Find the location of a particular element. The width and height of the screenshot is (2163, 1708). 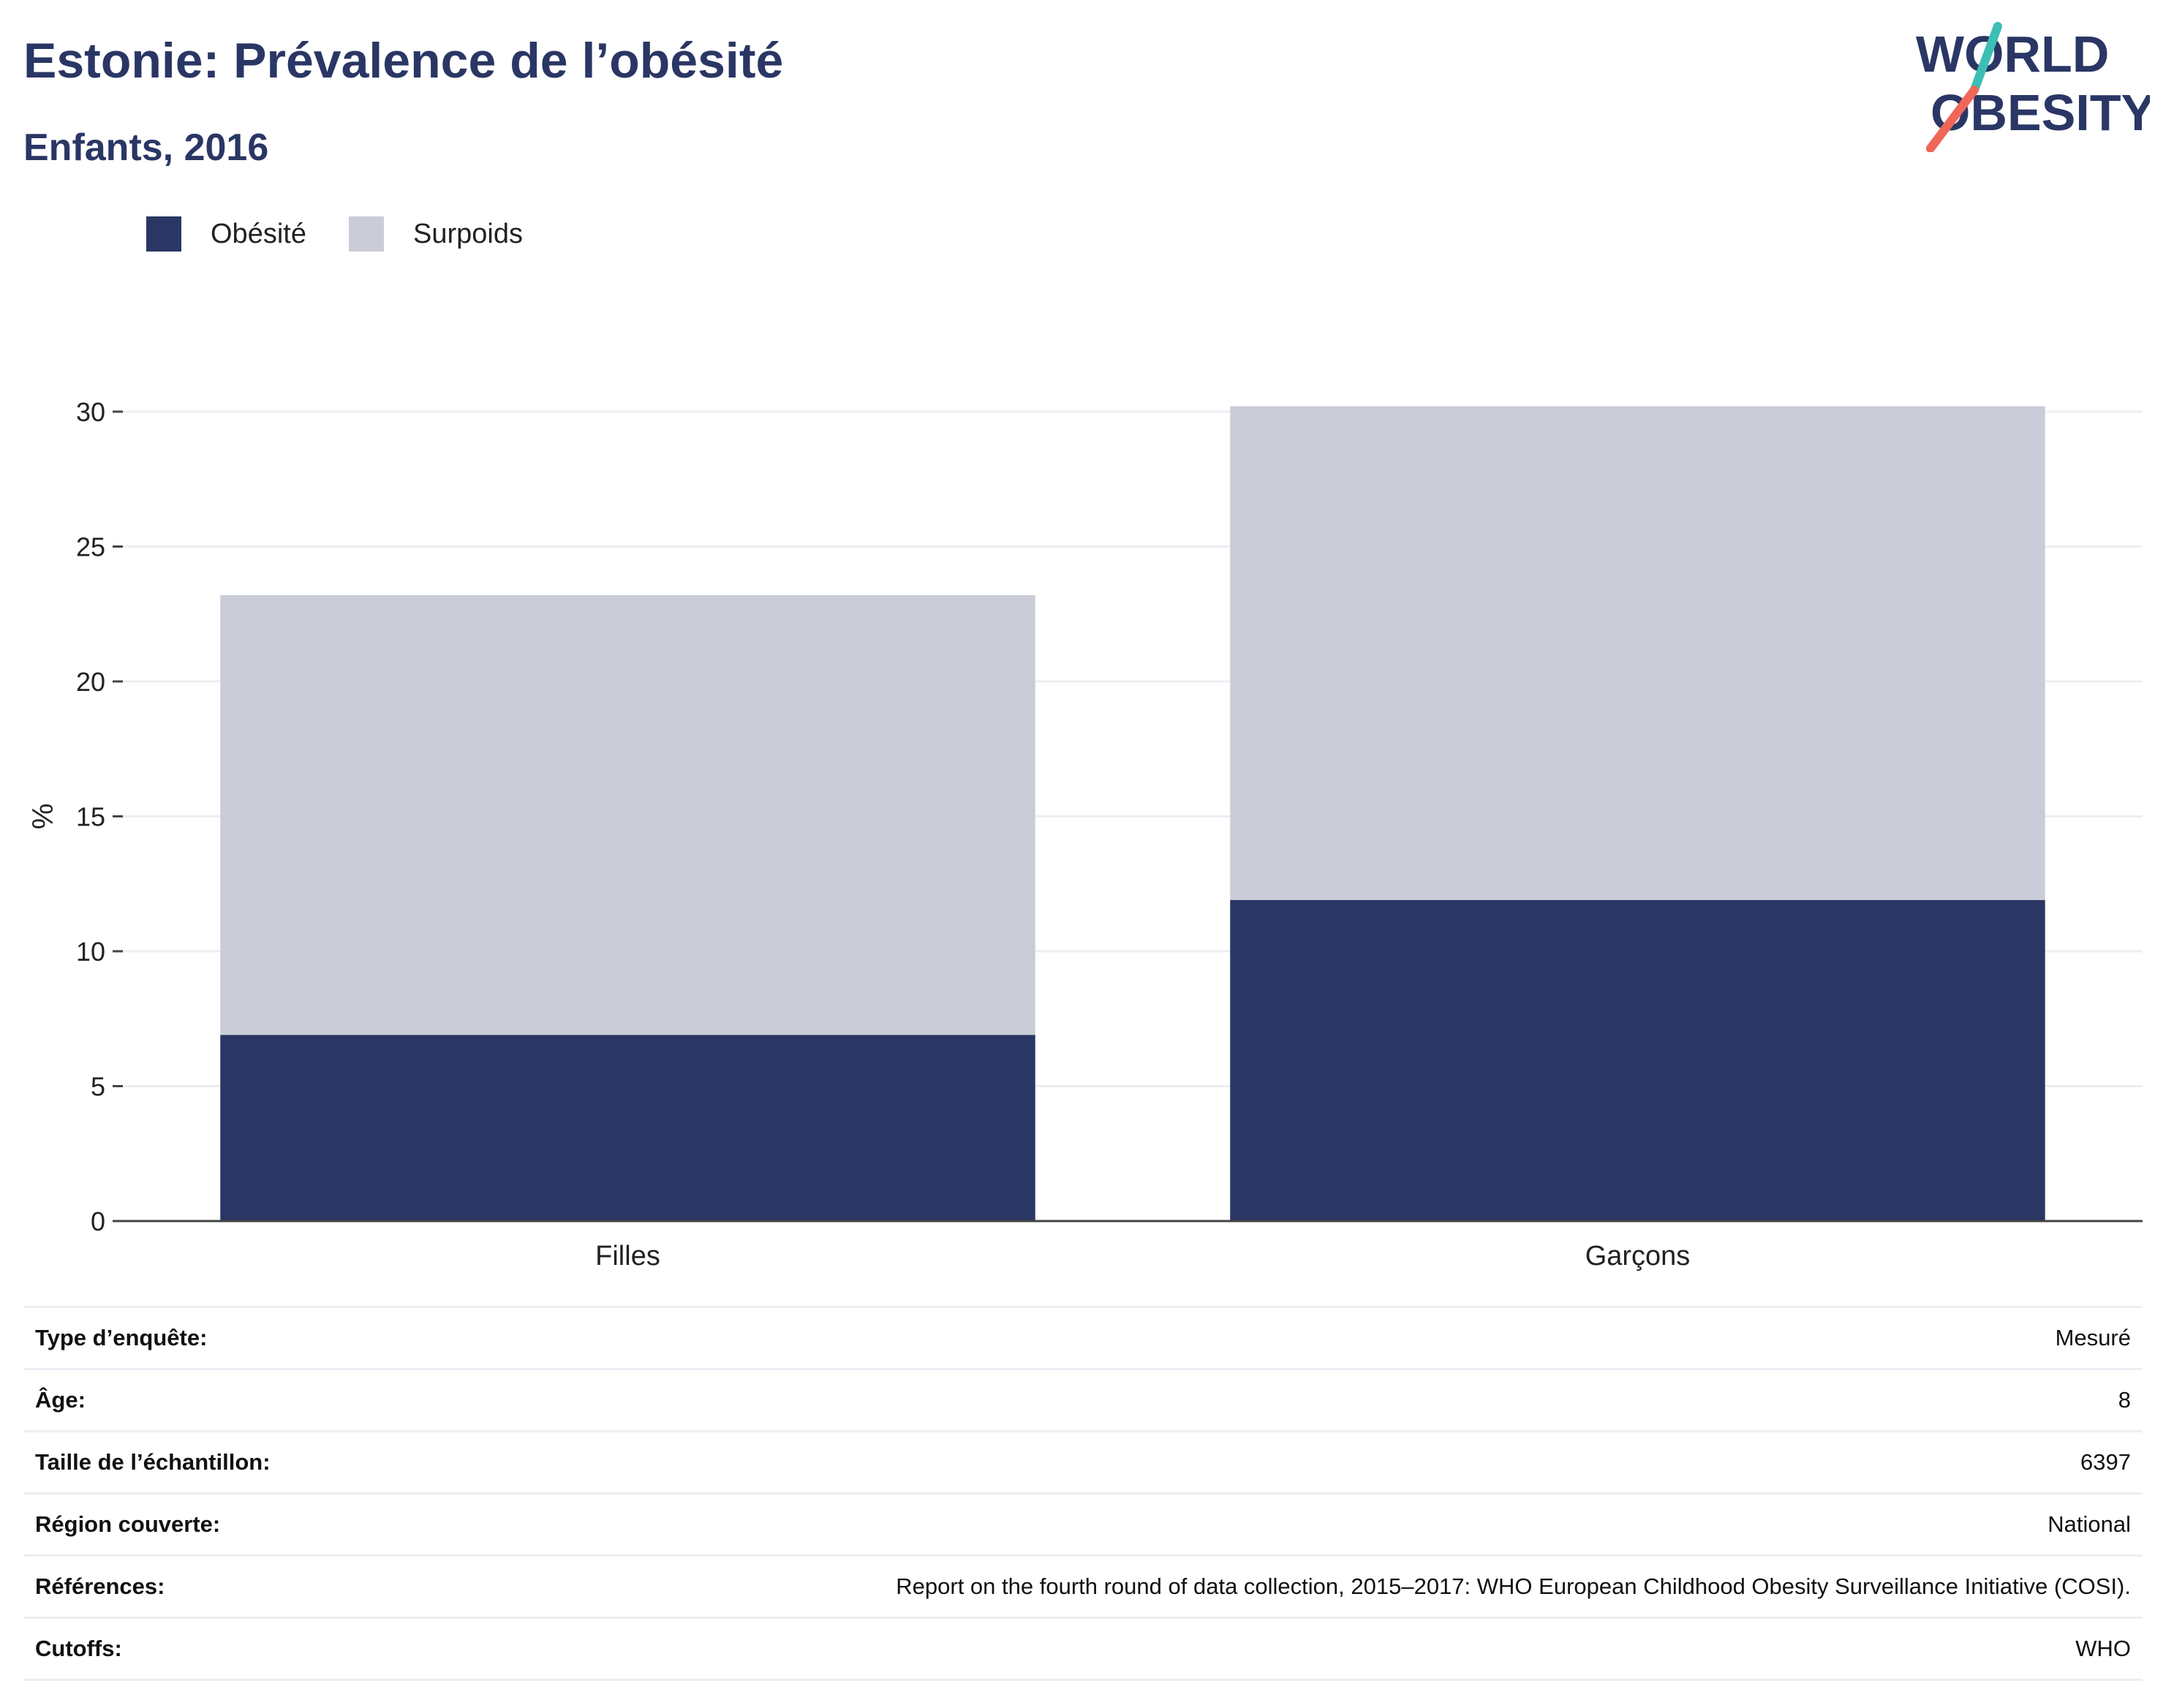

y-tick-label: 10 is located at coordinates (90, 952).